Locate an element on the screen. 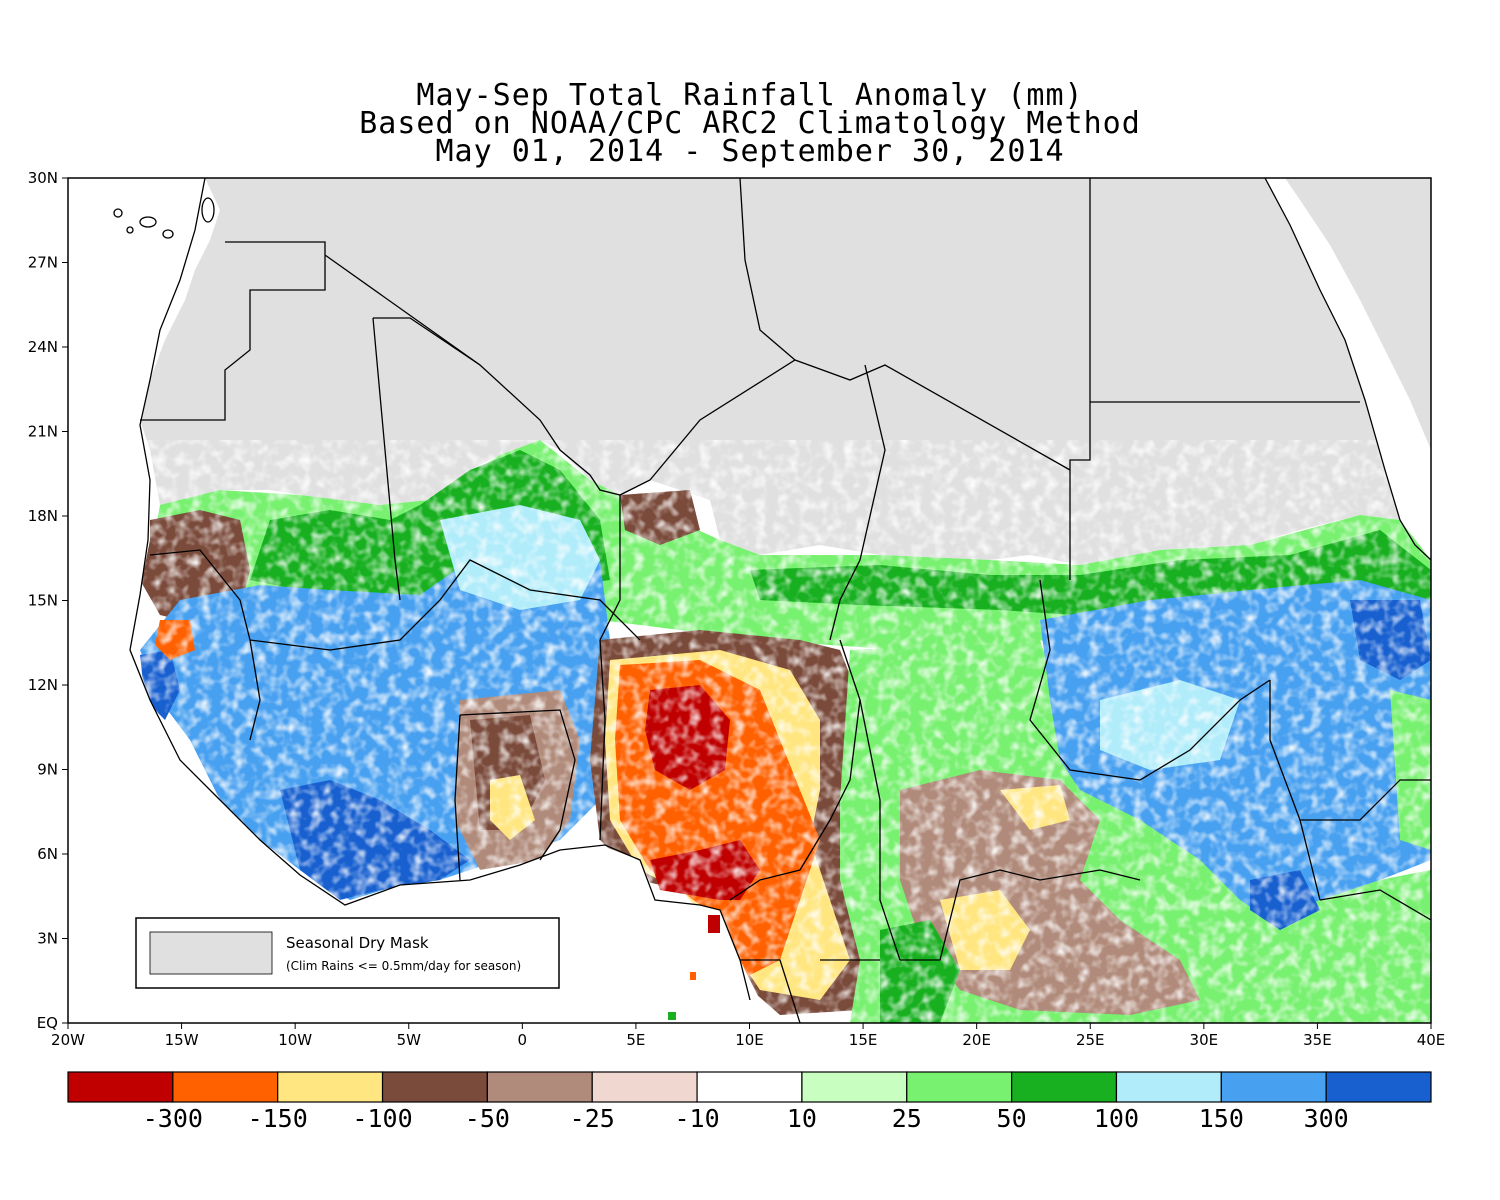 The height and width of the screenshot is (1200, 1500). lat-tick-label: 18N is located at coordinates (43, 516).